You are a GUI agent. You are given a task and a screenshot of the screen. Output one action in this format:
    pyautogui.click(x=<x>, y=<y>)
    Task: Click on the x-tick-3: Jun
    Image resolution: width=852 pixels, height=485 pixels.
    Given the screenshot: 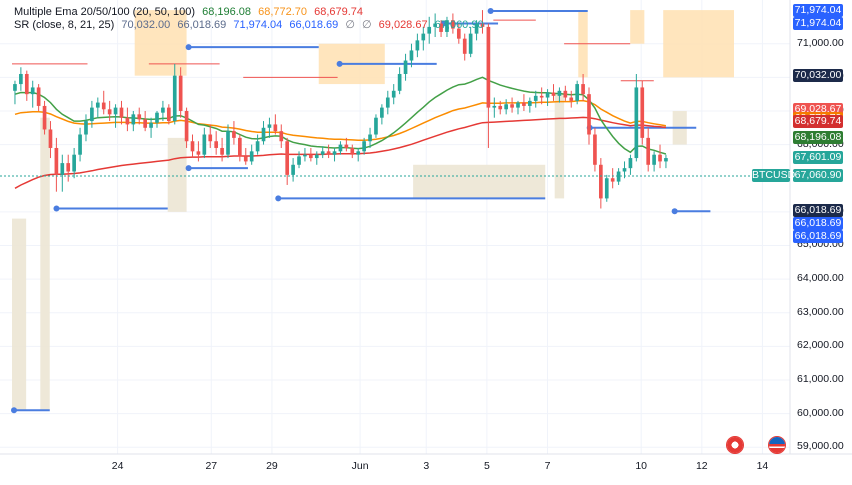 What is the action you would take?
    pyautogui.click(x=360, y=466)
    